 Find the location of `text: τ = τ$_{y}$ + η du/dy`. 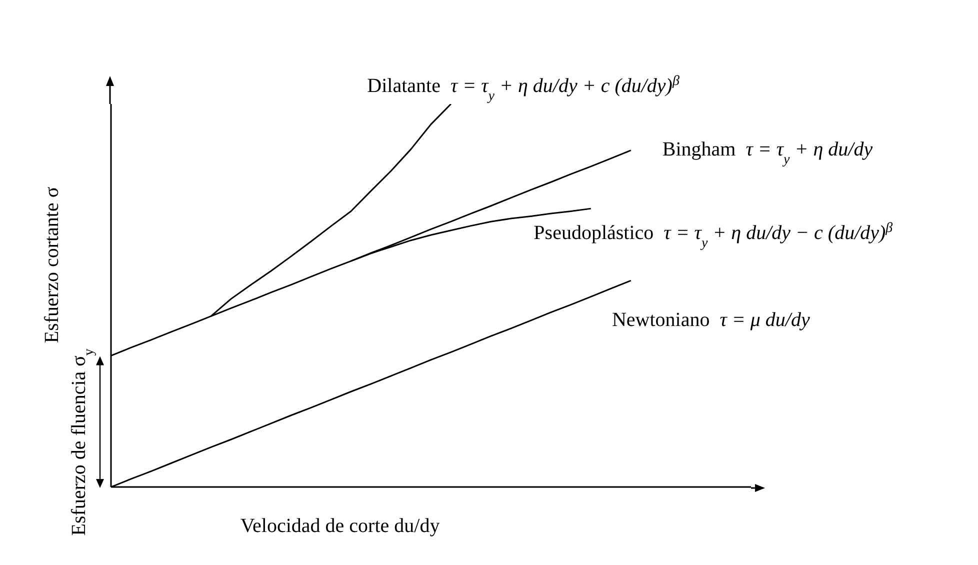

text: τ = τ$_{y}$ + η du/dy is located at coordinates (809, 152).